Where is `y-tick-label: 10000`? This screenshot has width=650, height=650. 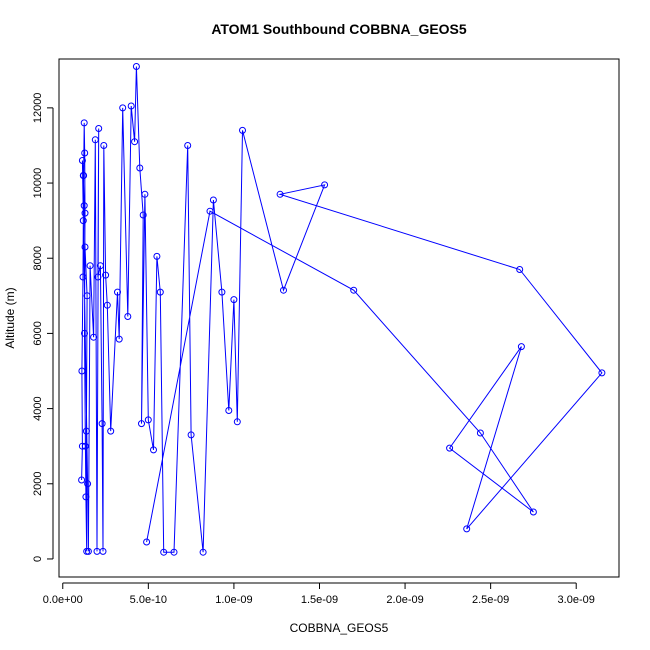 y-tick-label: 10000 is located at coordinates (38, 183).